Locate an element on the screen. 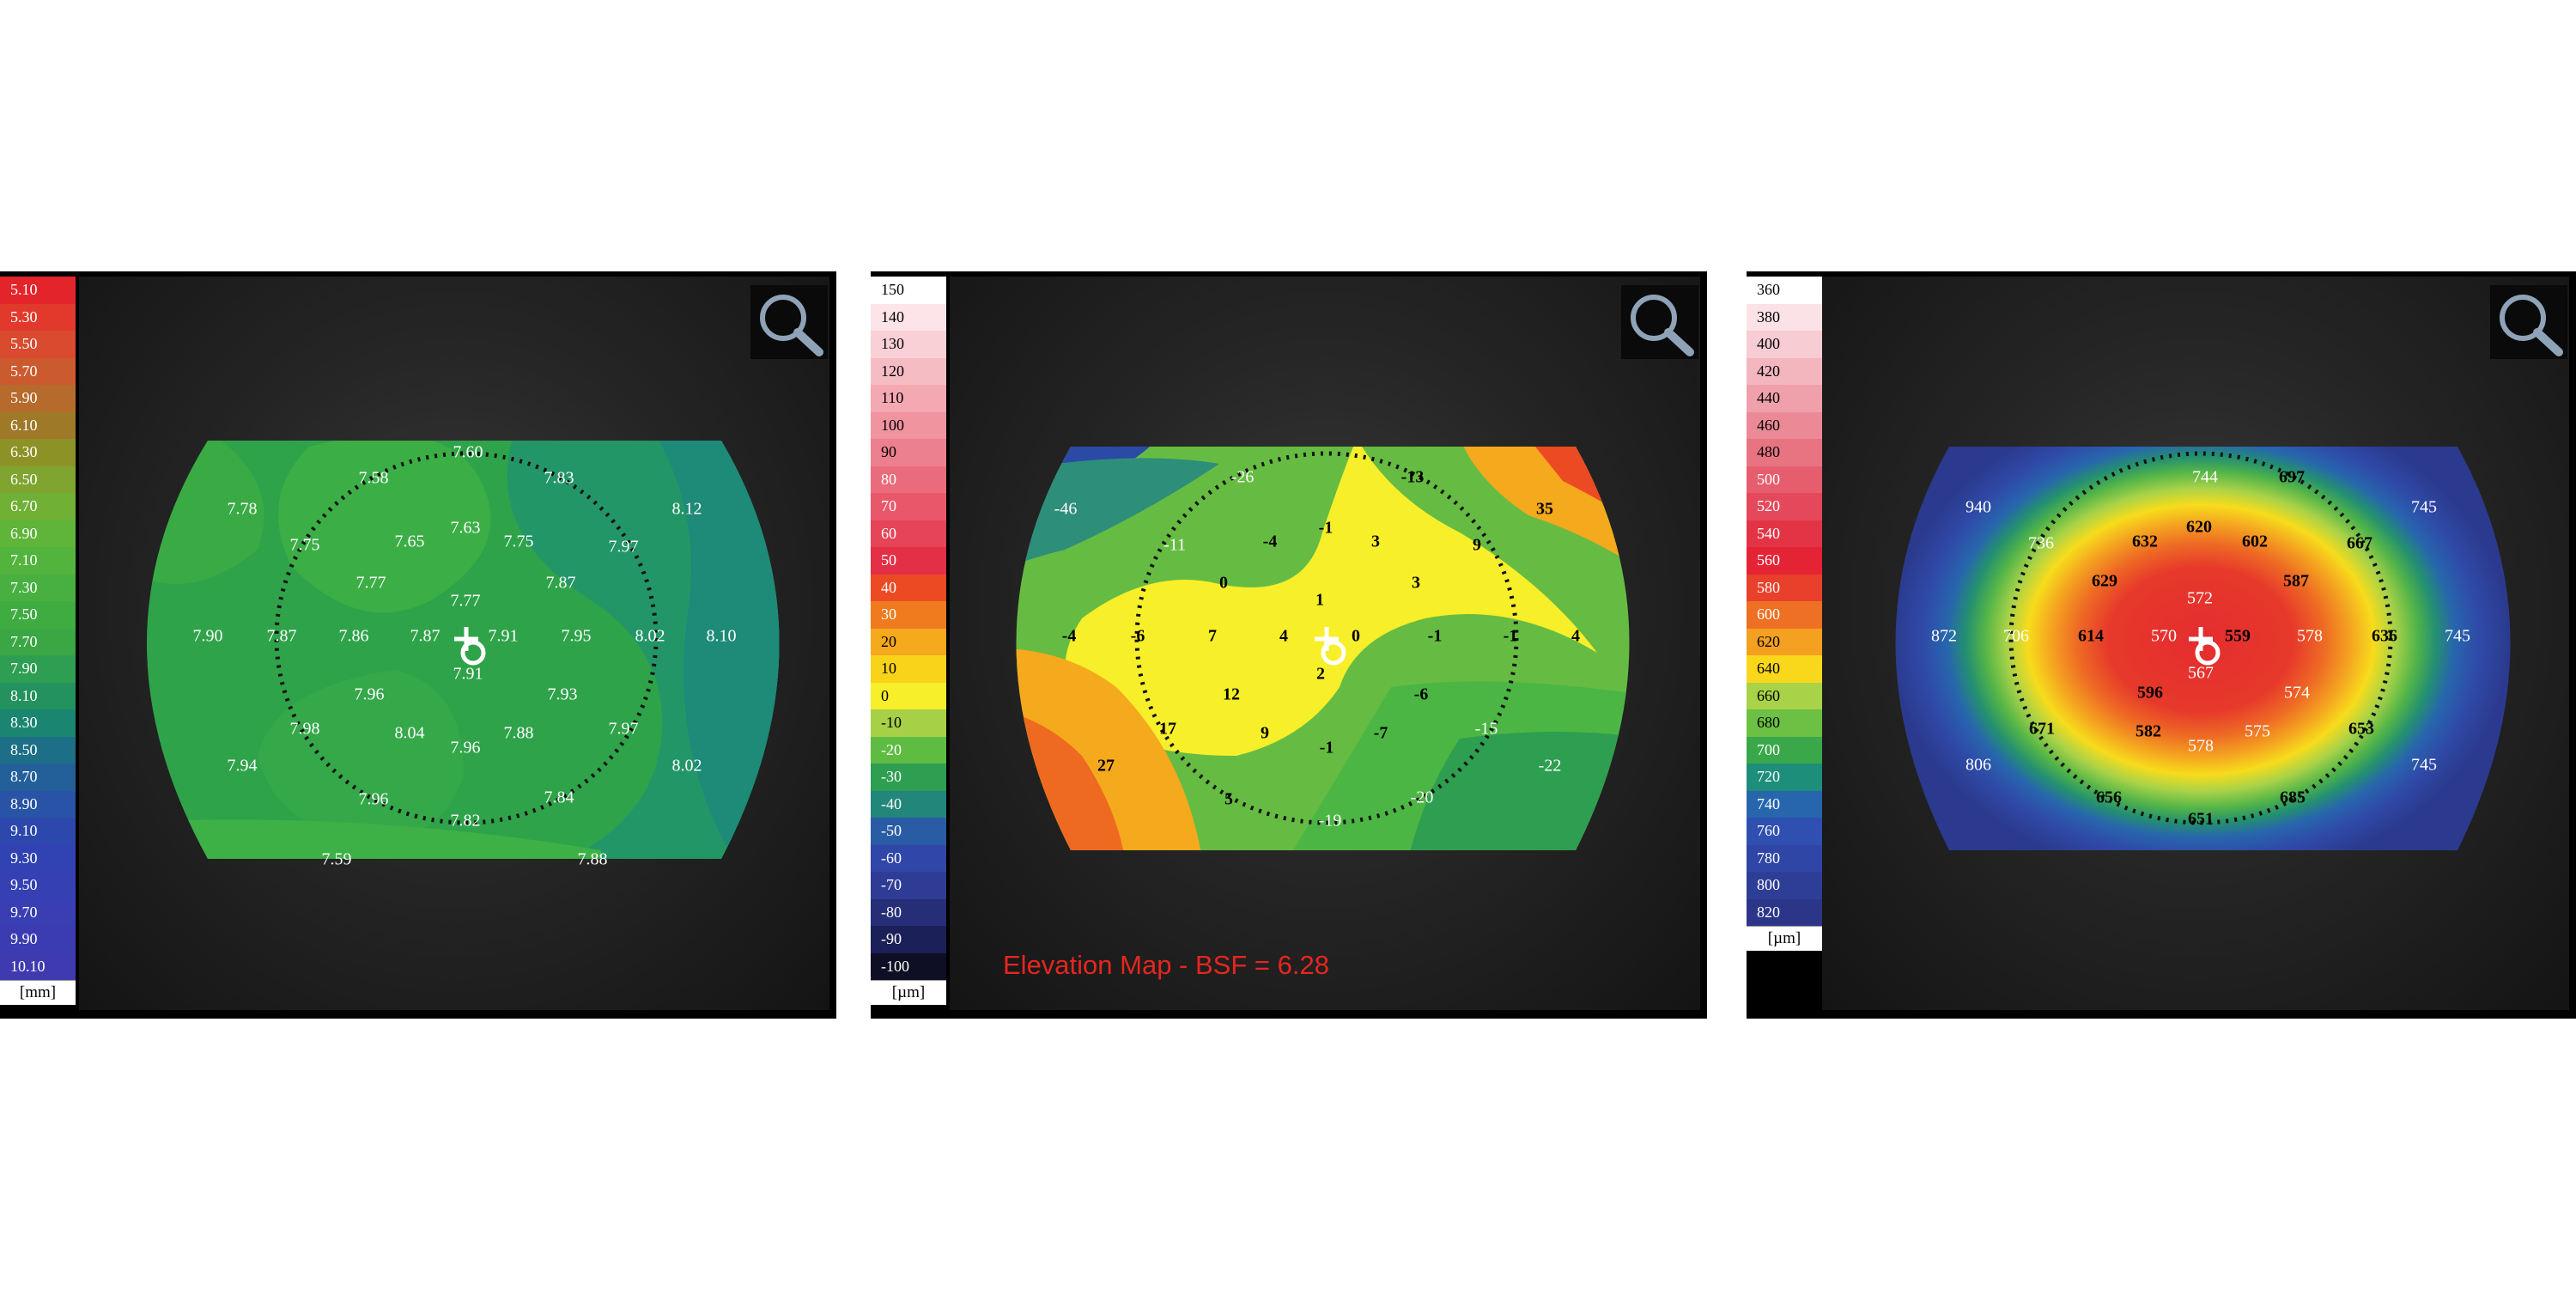 The image size is (2576, 1290). curvature-value-label: 7.78 is located at coordinates (243, 509).